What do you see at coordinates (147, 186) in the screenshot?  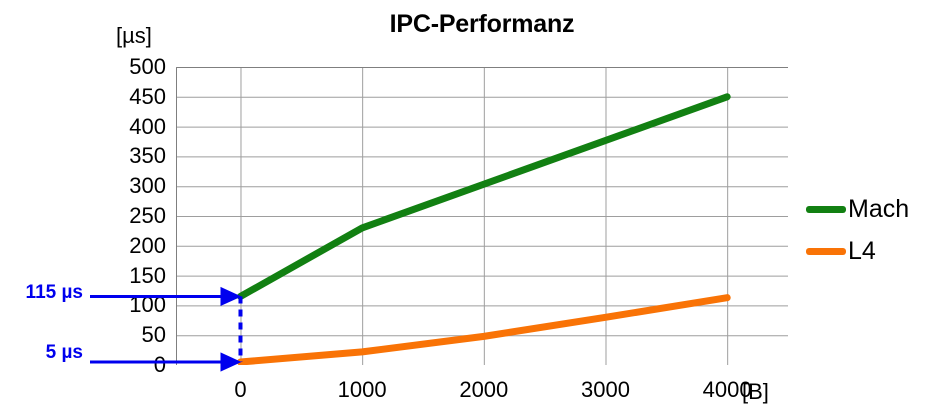 I see `y-axis-tick-label: 300` at bounding box center [147, 186].